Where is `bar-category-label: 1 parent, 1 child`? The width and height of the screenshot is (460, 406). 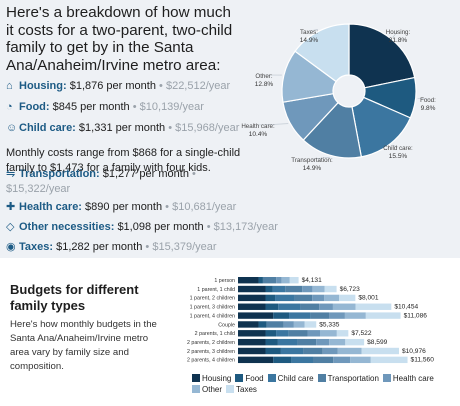
bar-category-label: 1 parent, 1 child is located at coordinates (216, 290).